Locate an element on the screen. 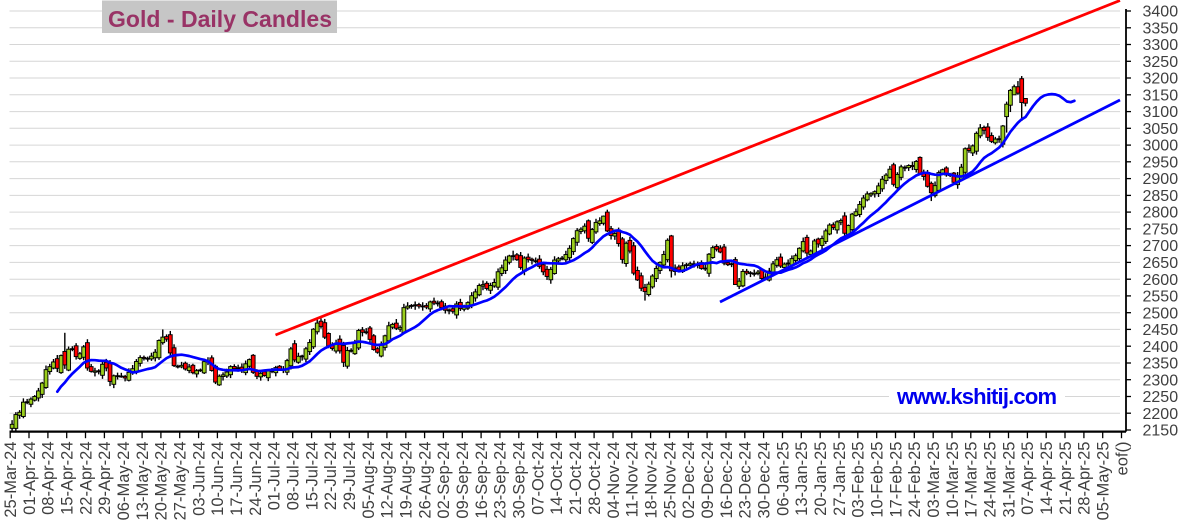 Image resolution: width=1180 pixels, height=532 pixels. svg-text: 18-Nov-24 is located at coordinates (651, 480).